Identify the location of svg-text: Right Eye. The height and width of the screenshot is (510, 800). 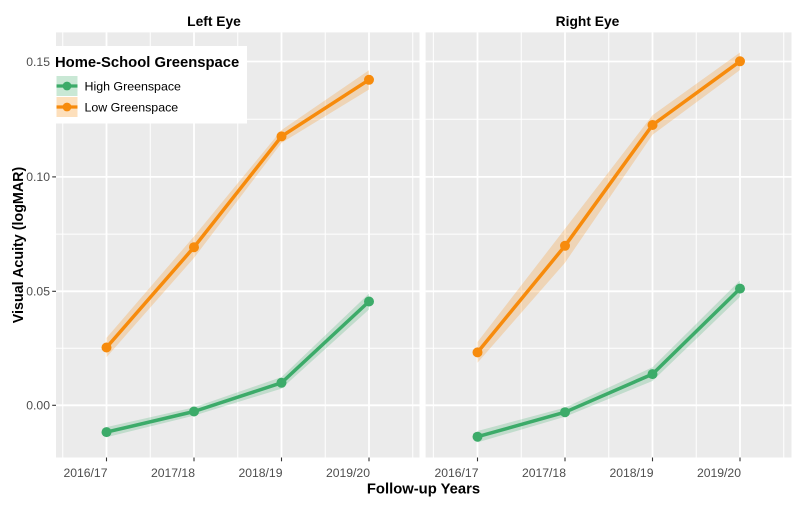
(588, 21).